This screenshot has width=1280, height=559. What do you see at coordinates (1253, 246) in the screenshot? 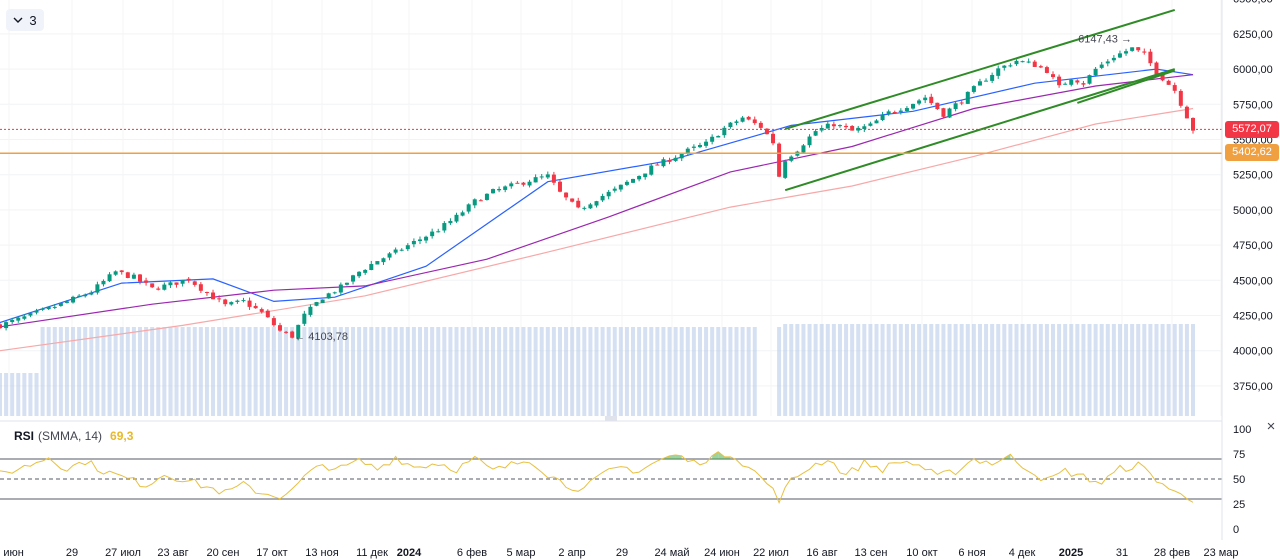
I see `y-tick-label: 4750,00` at bounding box center [1253, 246].